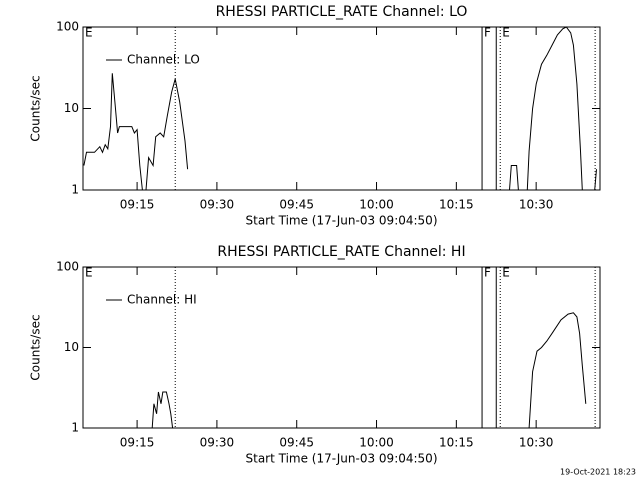  What do you see at coordinates (342, 12) in the screenshot?
I see `chart-title: RHESSI PARTICLE_RATE Channel: LO` at bounding box center [342, 12].